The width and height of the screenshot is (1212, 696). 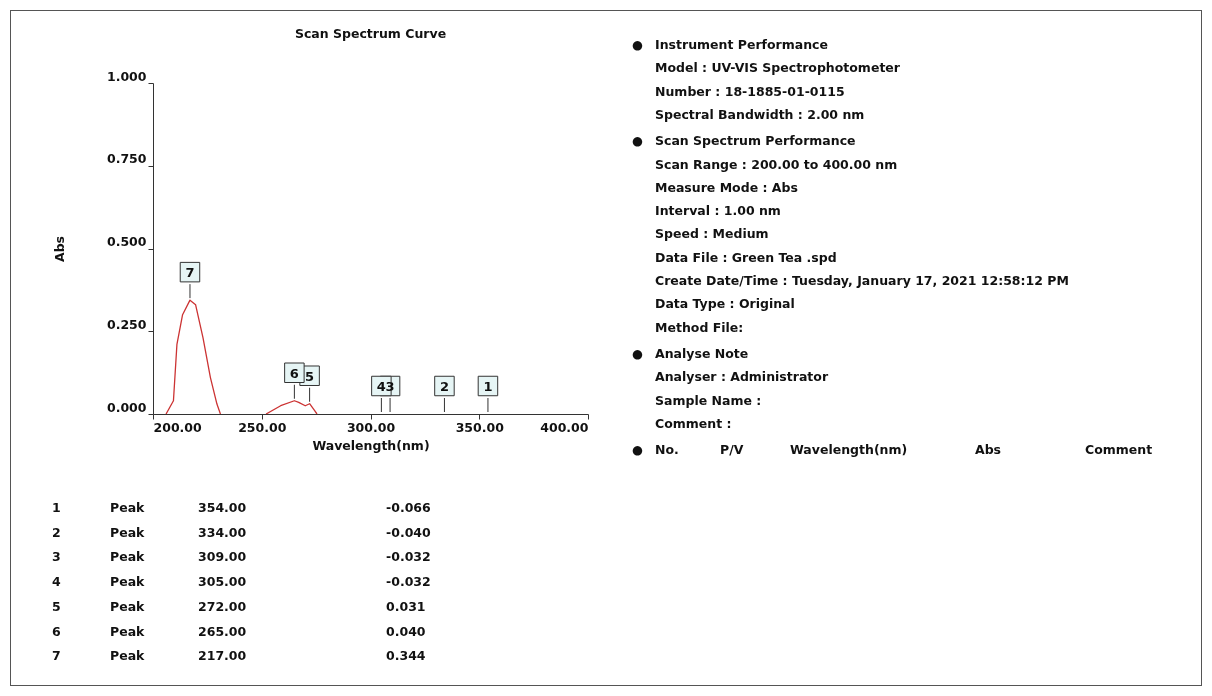 I want to click on y-tick-label: 0.250, so click(x=126, y=324).